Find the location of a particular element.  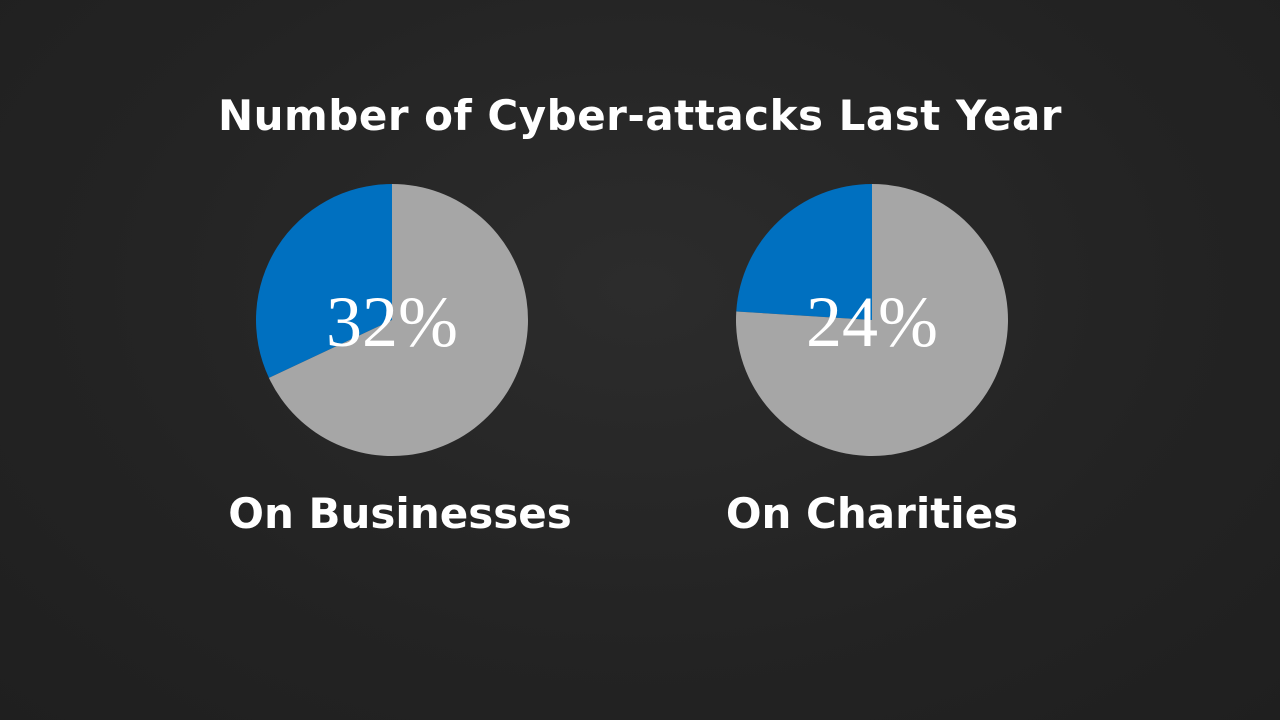

pie-caption-charities: On Charities is located at coordinates (872, 513).